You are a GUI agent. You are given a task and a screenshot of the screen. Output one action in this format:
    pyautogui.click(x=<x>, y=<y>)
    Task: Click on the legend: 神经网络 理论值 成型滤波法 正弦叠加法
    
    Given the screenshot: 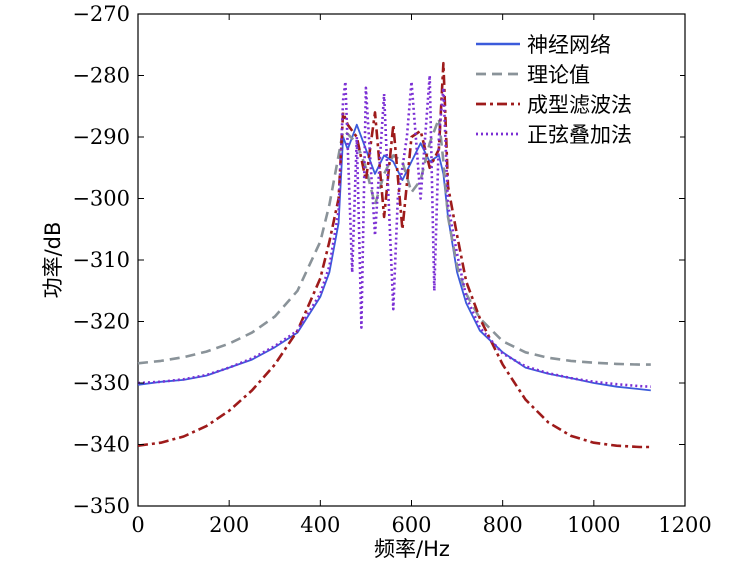 What is the action you would take?
    pyautogui.click(x=575, y=91)
    